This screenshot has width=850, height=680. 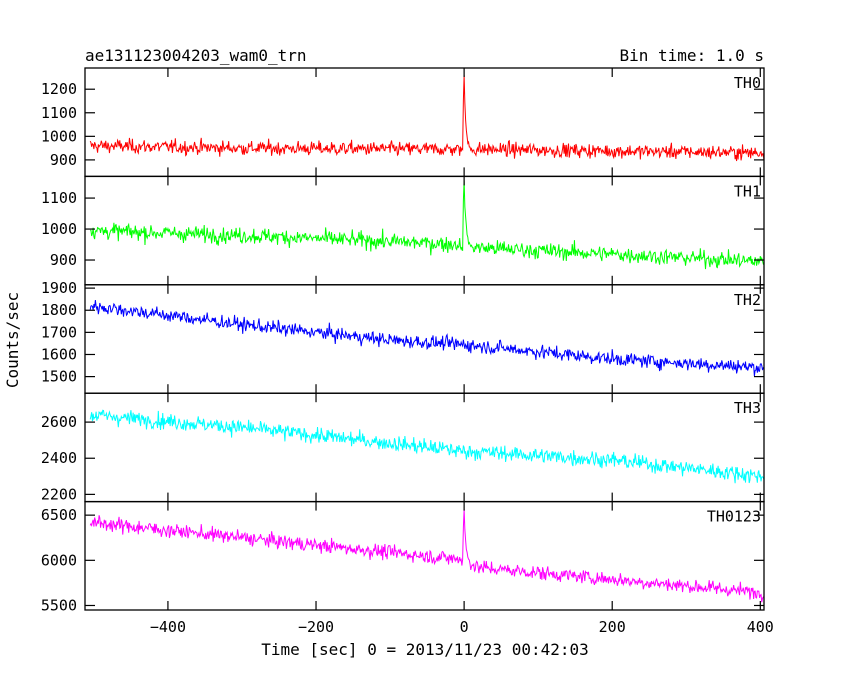 What do you see at coordinates (747, 191) in the screenshot?
I see `panel-name-label: TH1` at bounding box center [747, 191].